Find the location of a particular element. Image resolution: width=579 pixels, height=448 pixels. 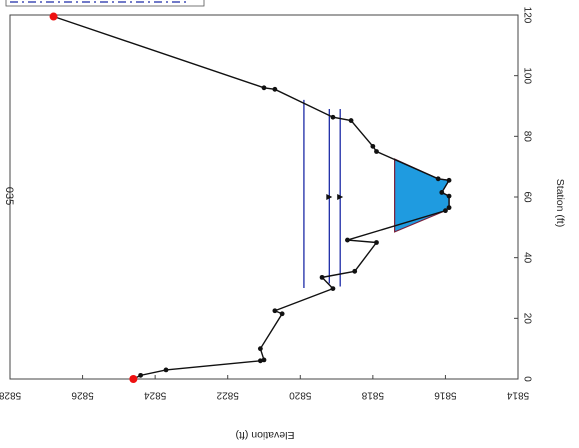

x-tick-label: 0 is located at coordinates (526, 379).